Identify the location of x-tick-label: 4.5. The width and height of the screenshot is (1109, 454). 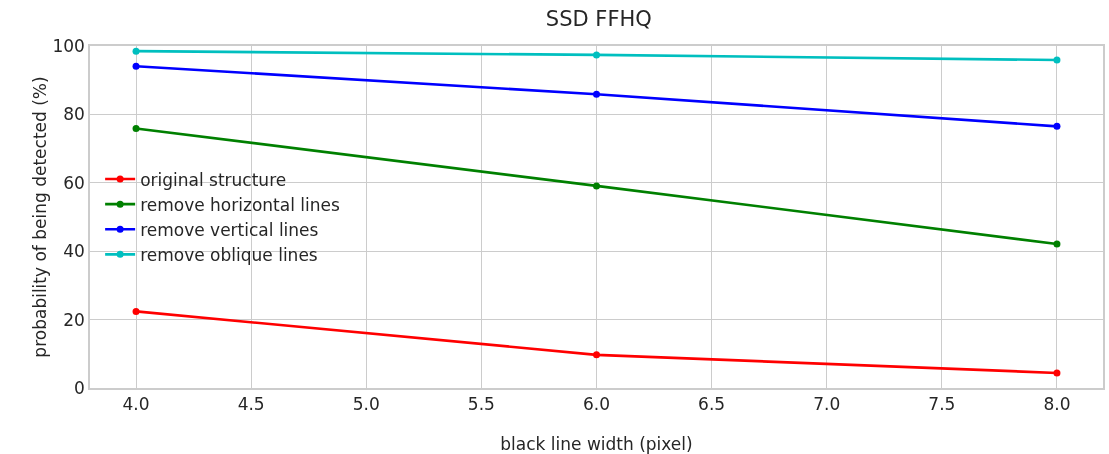
(251, 404).